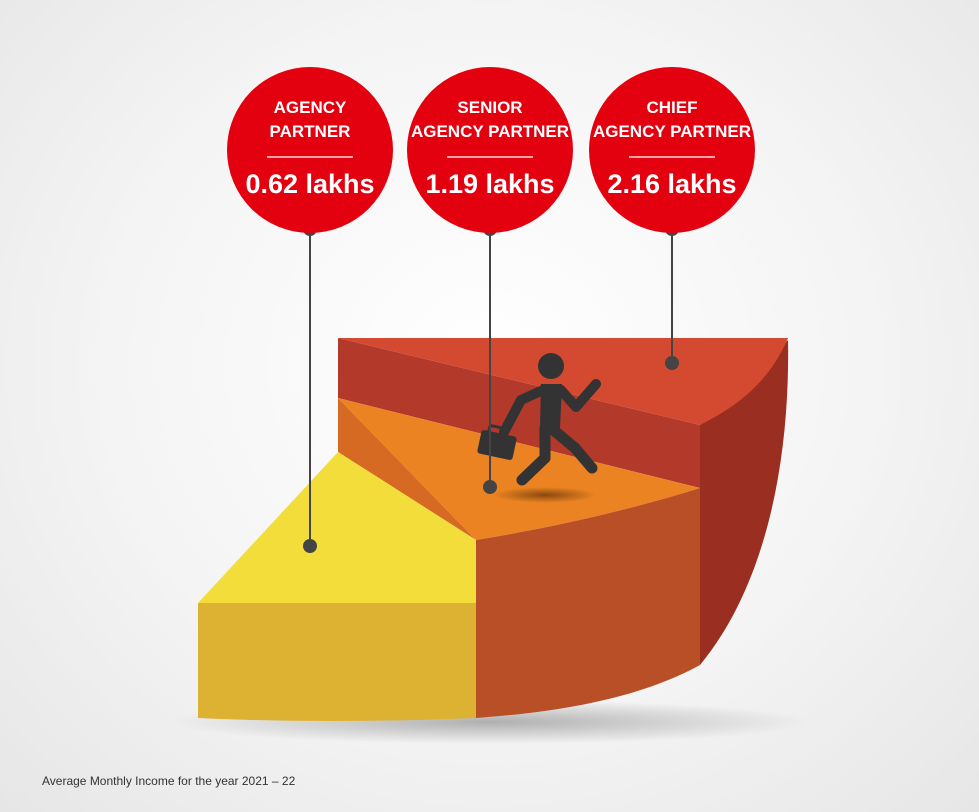 This screenshot has width=979, height=812. I want to click on step-senior-agency-partner, so click(519, 558).